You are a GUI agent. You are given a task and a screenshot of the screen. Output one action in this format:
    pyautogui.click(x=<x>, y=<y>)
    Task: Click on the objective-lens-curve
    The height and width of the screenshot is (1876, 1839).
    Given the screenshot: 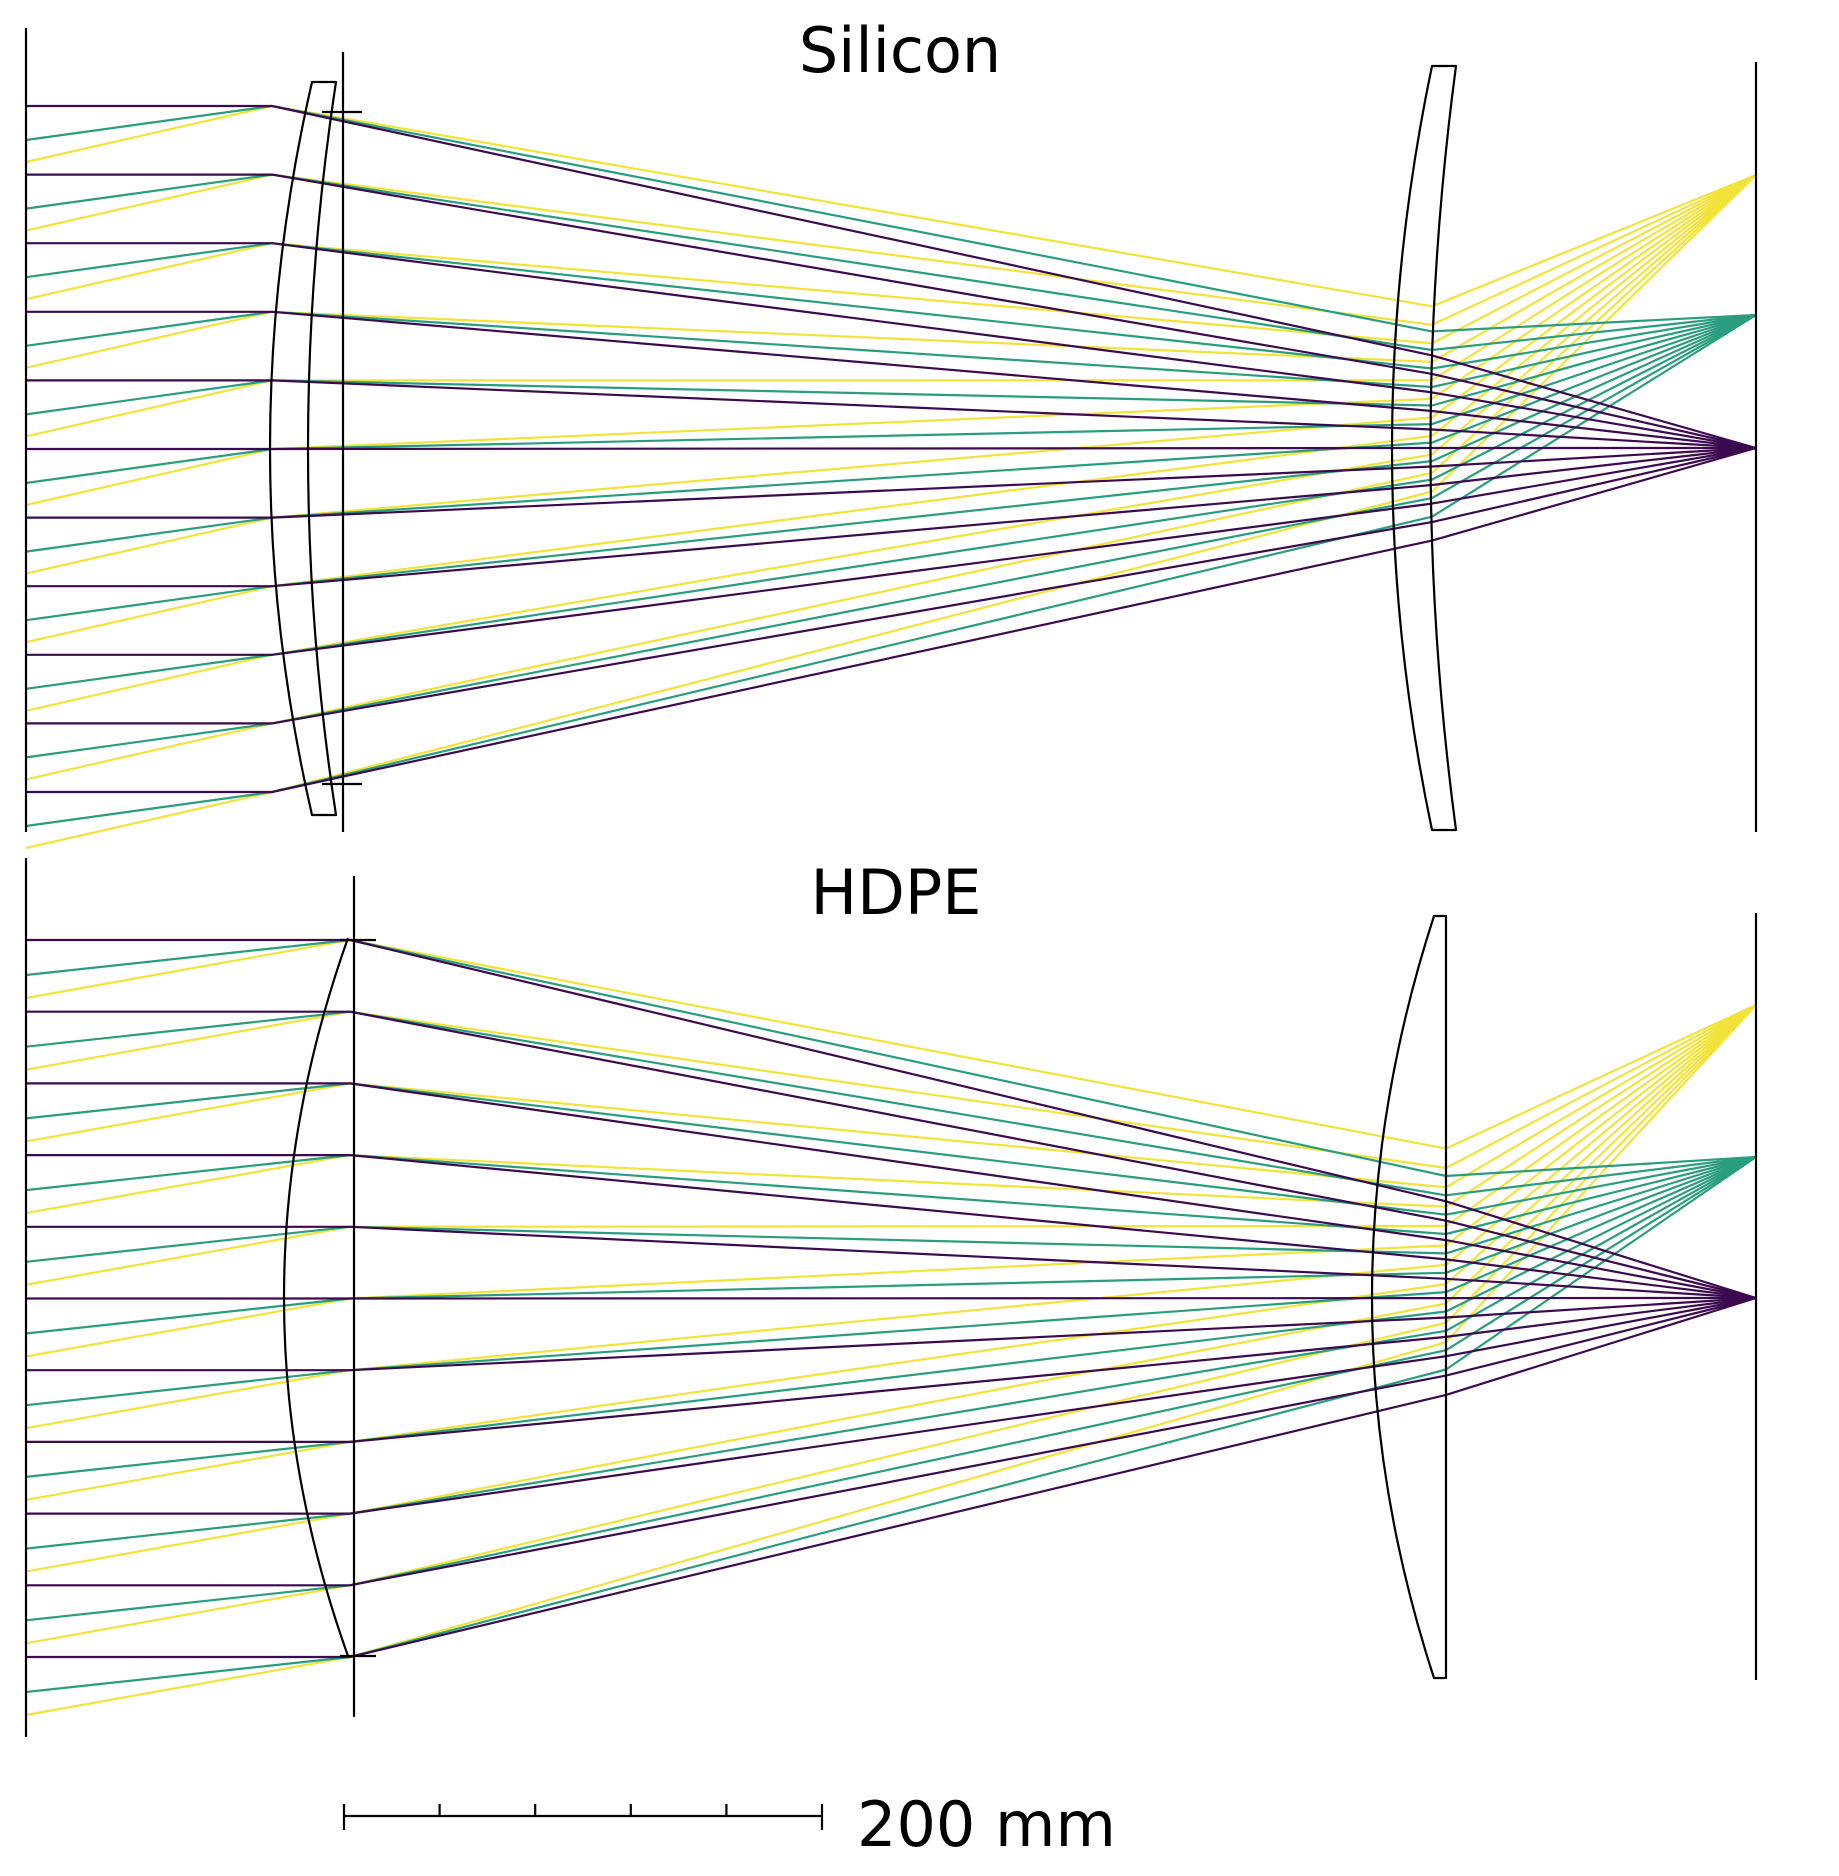 What is the action you would take?
    pyautogui.click(x=316, y=1297)
    